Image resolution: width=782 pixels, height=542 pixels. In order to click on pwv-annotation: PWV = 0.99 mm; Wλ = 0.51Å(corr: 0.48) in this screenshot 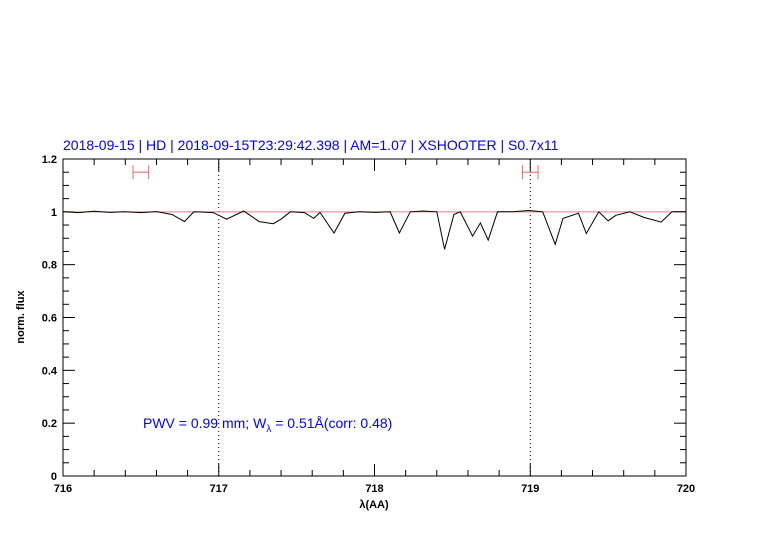, I will do `click(267, 425)`.